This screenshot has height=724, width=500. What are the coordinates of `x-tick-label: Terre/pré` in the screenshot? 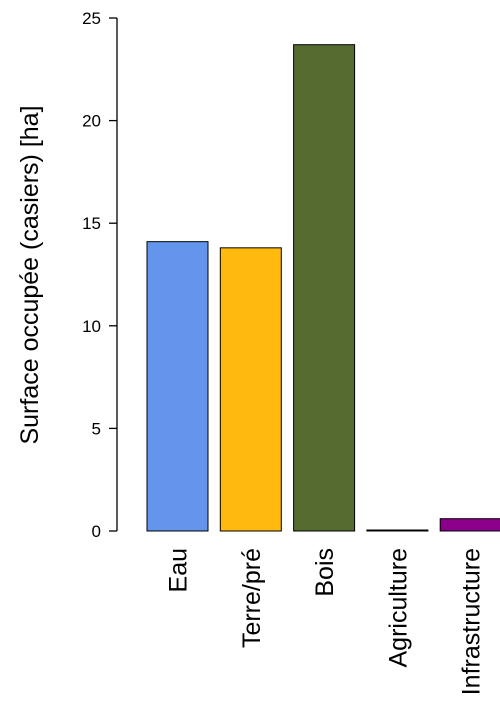 It's located at (252, 598).